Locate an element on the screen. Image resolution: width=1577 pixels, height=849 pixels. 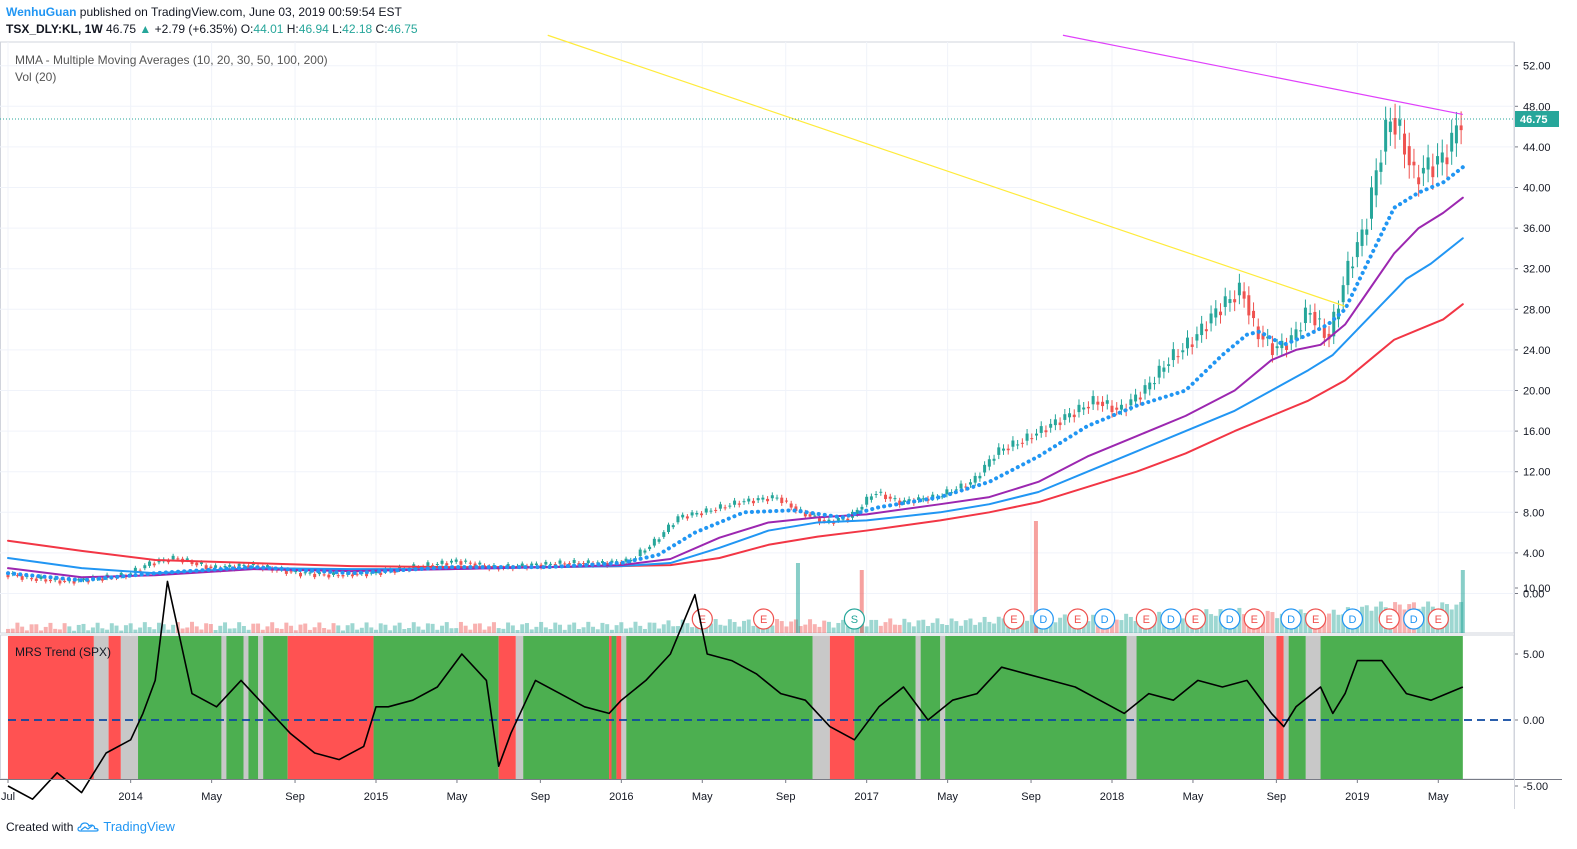
x-tick-label: 2018 is located at coordinates (1112, 797).